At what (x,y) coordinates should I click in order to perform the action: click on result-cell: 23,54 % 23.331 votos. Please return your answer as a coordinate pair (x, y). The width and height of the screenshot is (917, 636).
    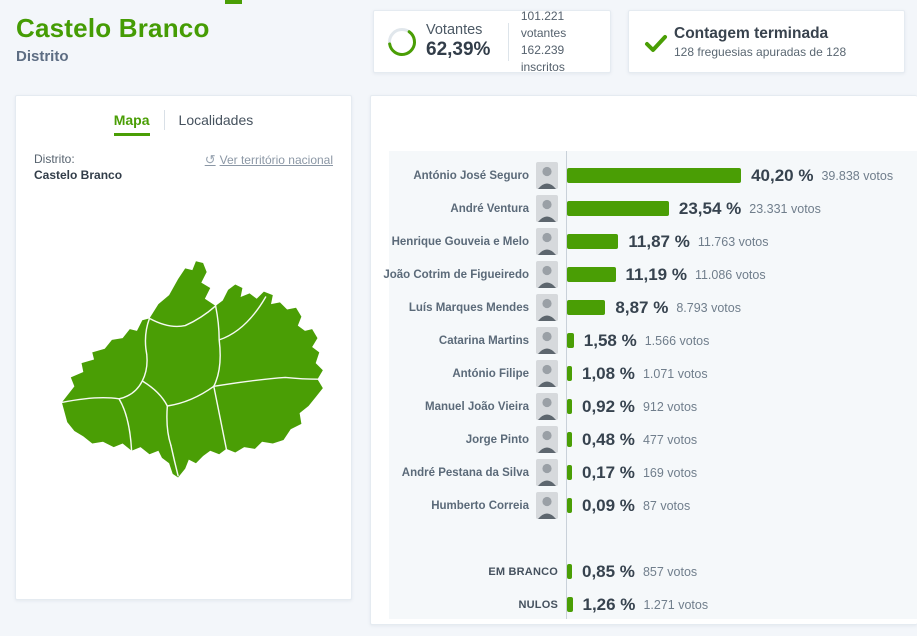
    Looking at the image, I should click on (693, 209).